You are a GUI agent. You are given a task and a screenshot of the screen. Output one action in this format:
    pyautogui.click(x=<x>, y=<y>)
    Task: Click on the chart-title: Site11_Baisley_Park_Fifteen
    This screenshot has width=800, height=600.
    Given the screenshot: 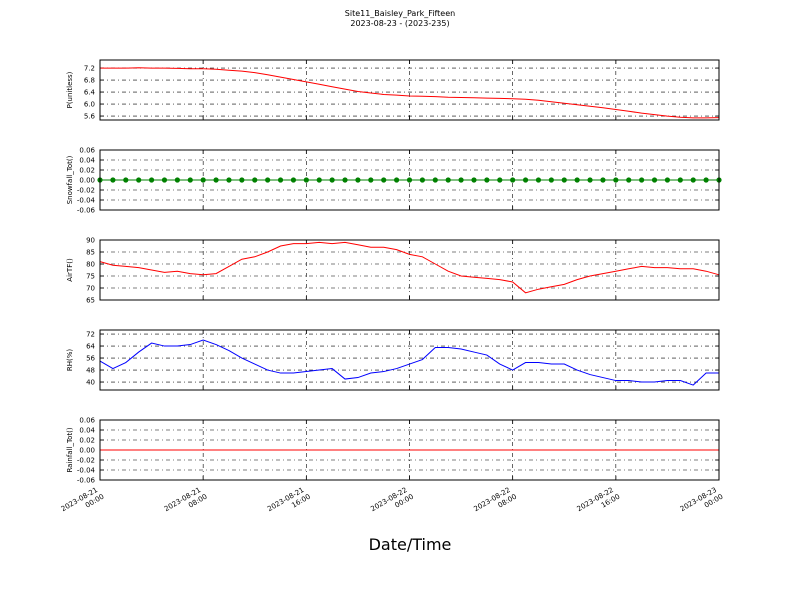 What is the action you would take?
    pyautogui.click(x=400, y=13)
    